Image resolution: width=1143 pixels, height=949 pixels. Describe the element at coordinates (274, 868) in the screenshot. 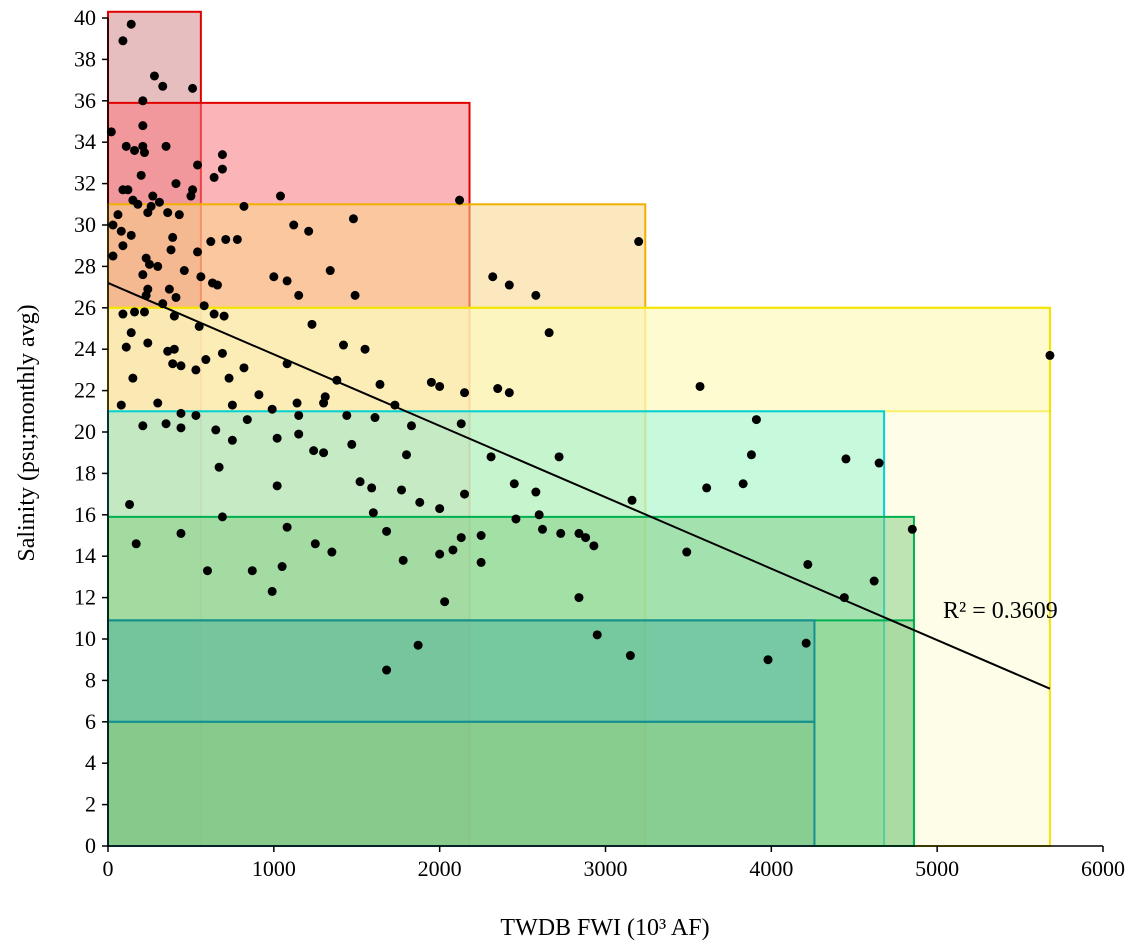

I see `x-tick-label: 1000` at that location.